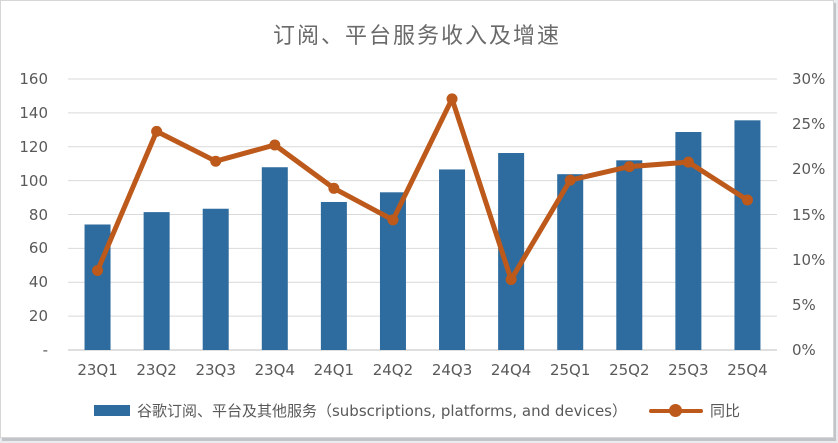 Image resolution: width=838 pixels, height=443 pixels. I want to click on x-axis-label-25Q1: 25Q1, so click(570, 370).